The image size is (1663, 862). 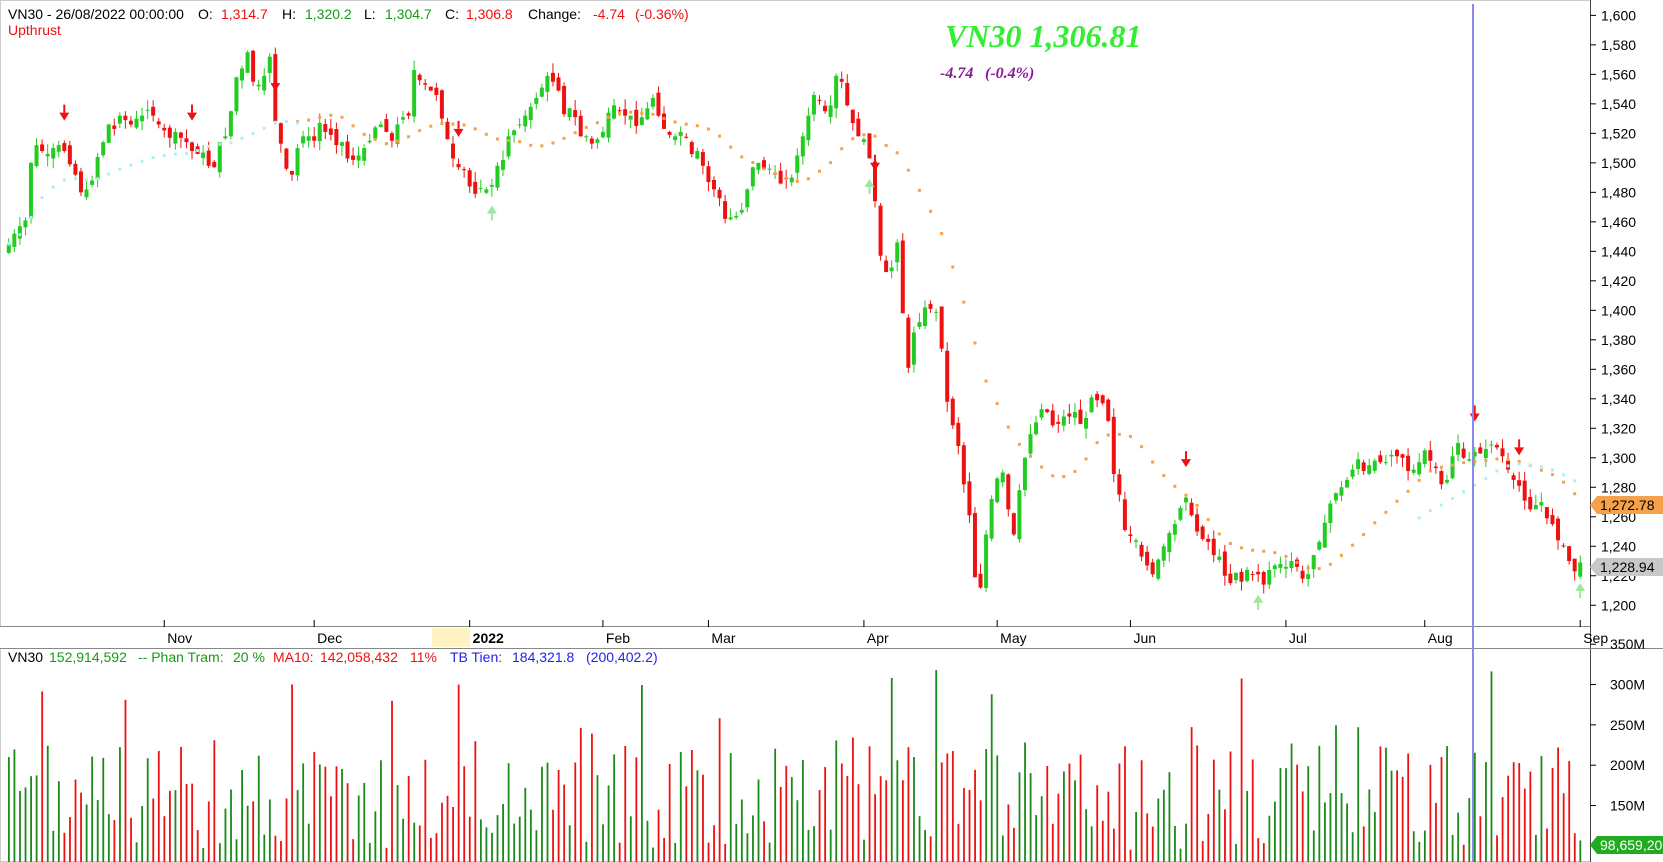 What do you see at coordinates (1618, 281) in the screenshot?
I see `price-tick-label: 1,420` at bounding box center [1618, 281].